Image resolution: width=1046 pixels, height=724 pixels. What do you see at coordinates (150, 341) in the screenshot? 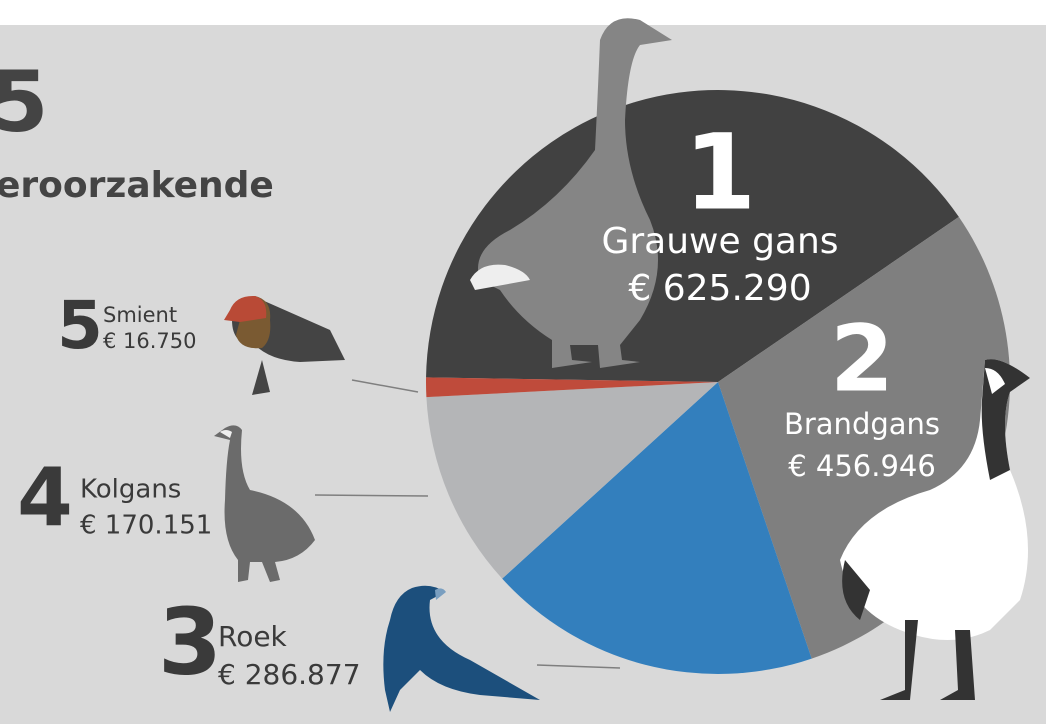
I see `value-label: € 16.750` at bounding box center [150, 341].